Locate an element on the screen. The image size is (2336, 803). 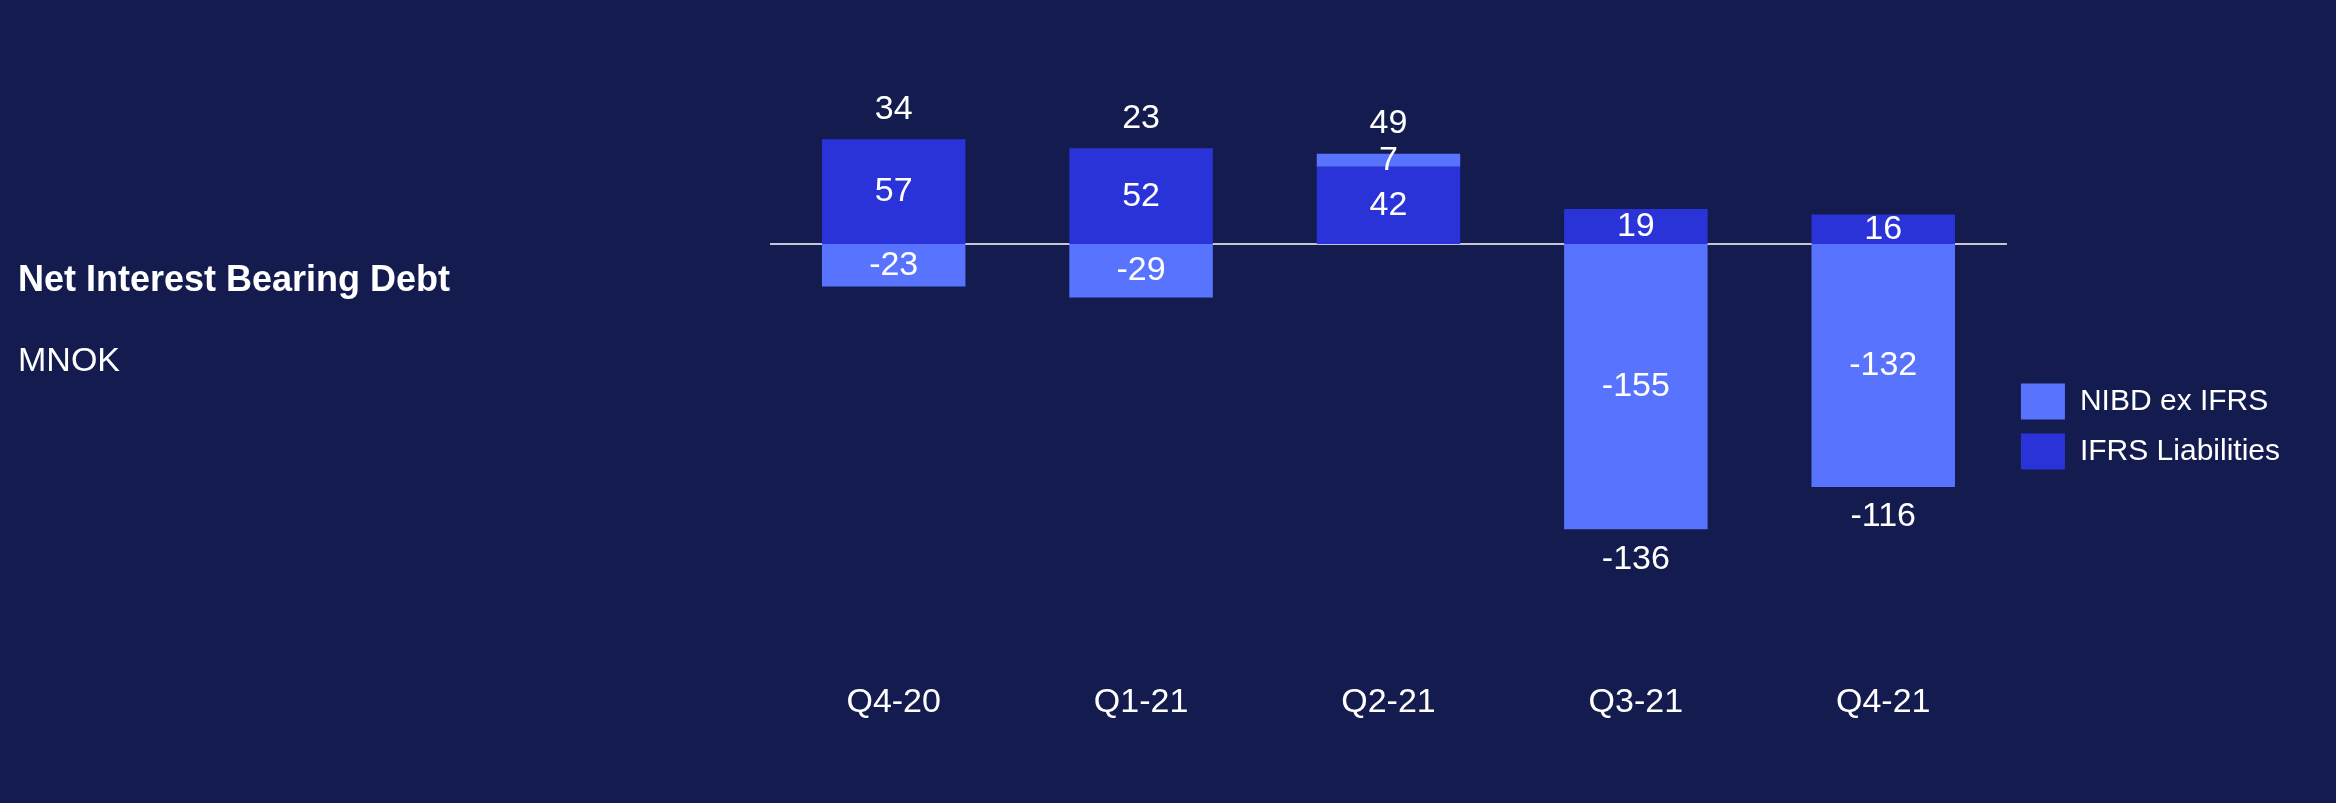
data-label: -132 is located at coordinates (1883, 362).